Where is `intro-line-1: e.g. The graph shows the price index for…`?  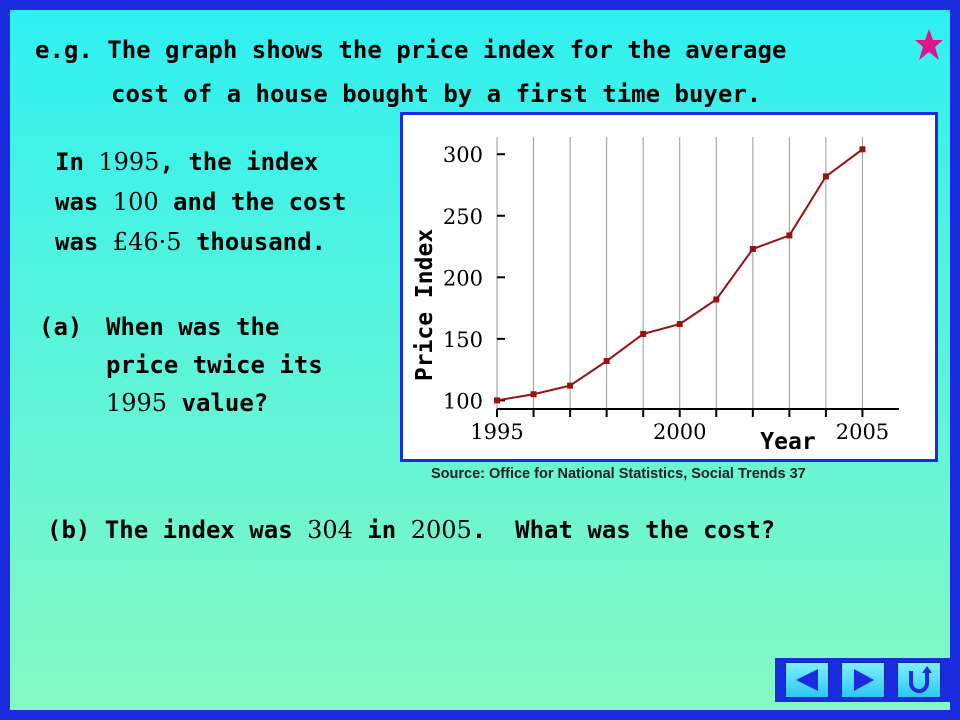 intro-line-1: e.g. The graph shows the price index for… is located at coordinates (411, 50).